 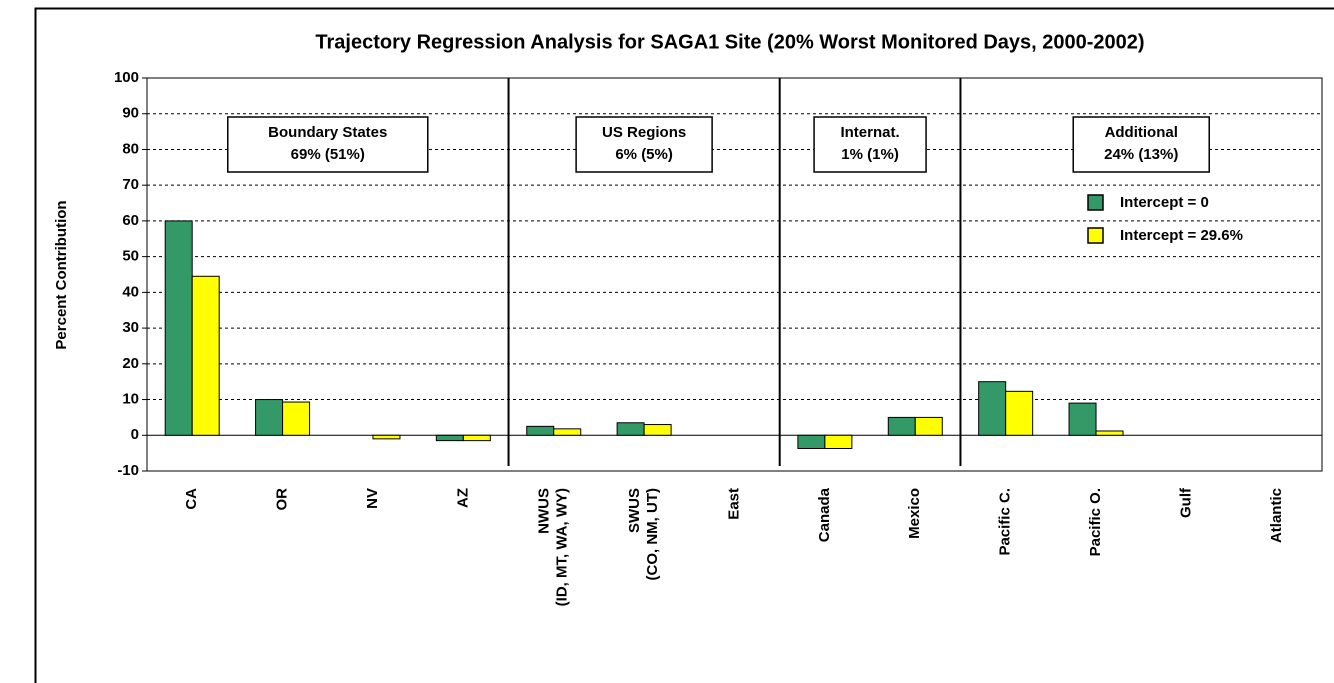 I want to click on group-title: US Regions, so click(x=644, y=132).